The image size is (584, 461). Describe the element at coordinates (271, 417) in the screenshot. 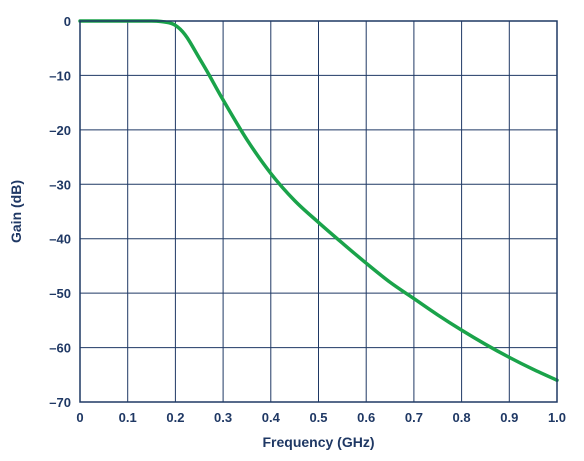

I see `x-tick-label: 0.4` at that location.